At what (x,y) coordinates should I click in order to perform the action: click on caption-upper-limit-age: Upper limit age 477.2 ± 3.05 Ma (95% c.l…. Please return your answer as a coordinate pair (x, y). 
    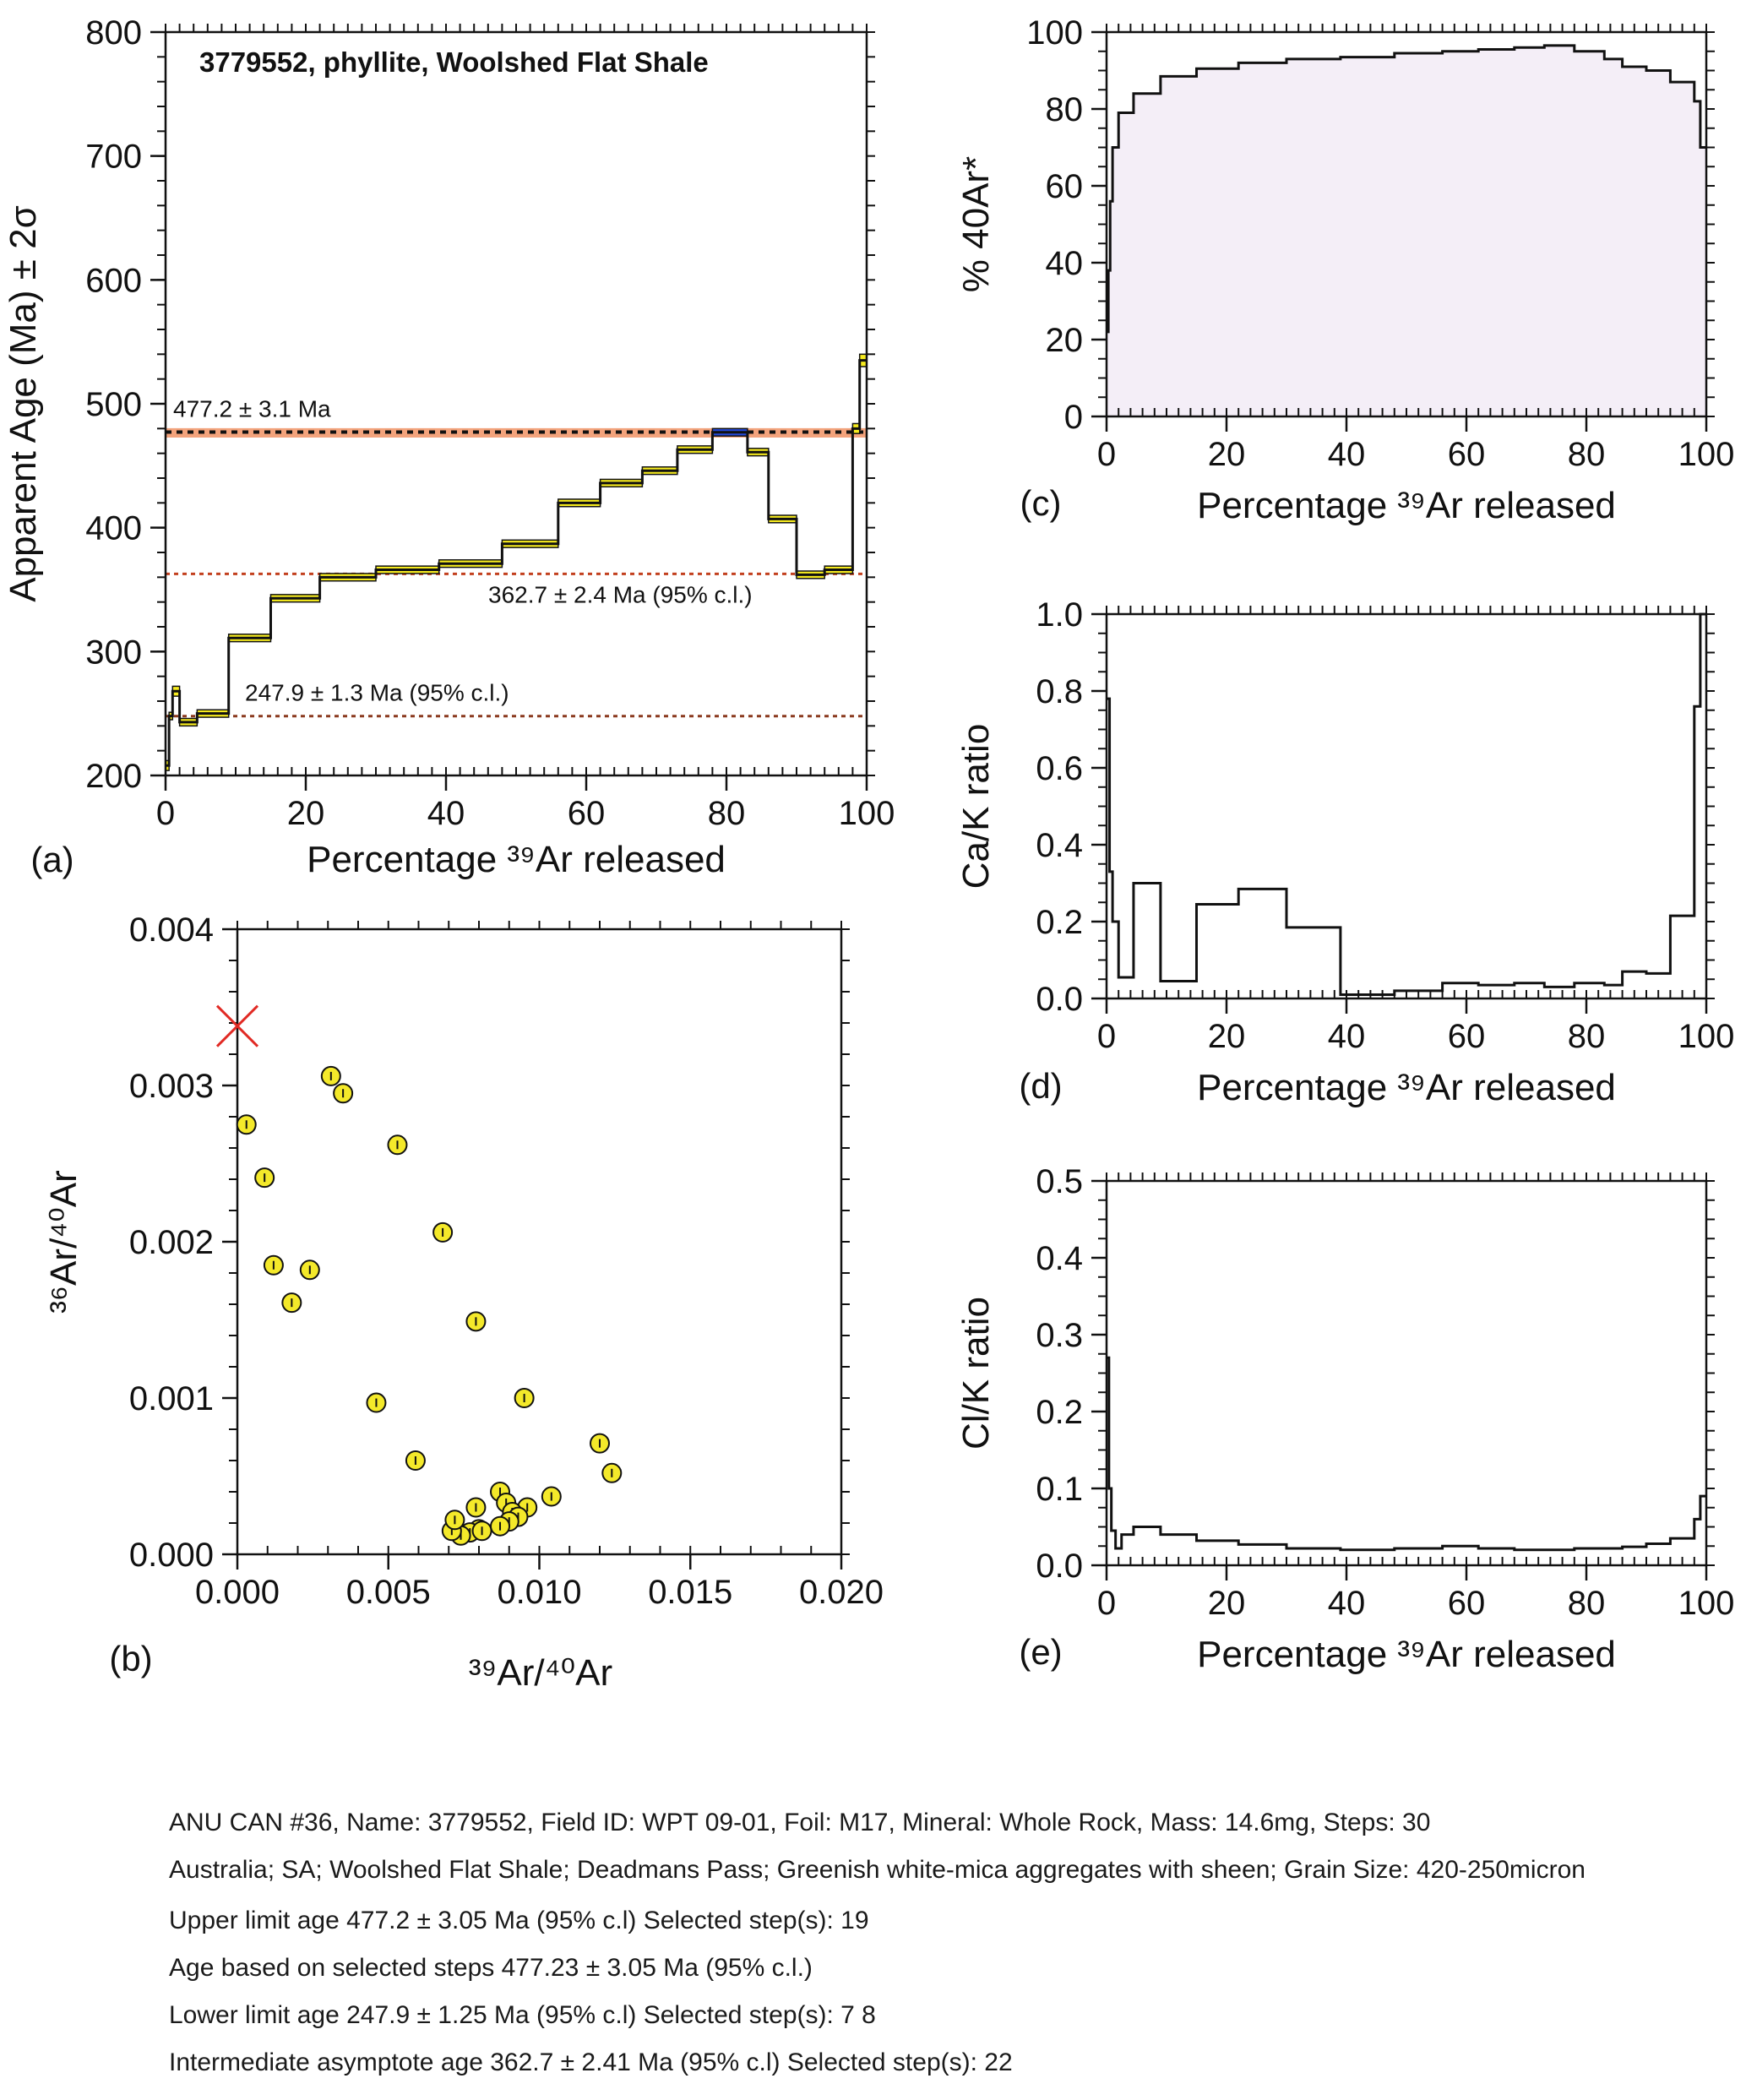
    Looking at the image, I should click on (519, 1920).